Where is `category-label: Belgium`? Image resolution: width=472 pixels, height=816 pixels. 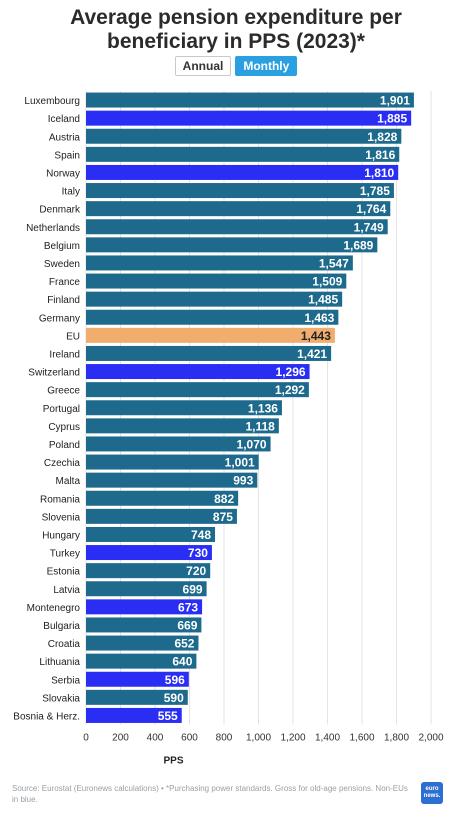 category-label: Belgium is located at coordinates (62, 246).